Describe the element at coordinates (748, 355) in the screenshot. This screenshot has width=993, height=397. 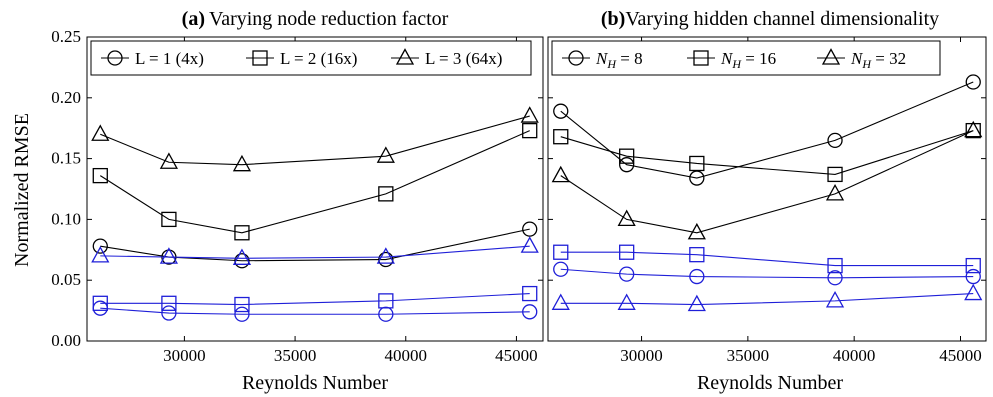
I see `panel-b-xtick-label: 35000` at that location.